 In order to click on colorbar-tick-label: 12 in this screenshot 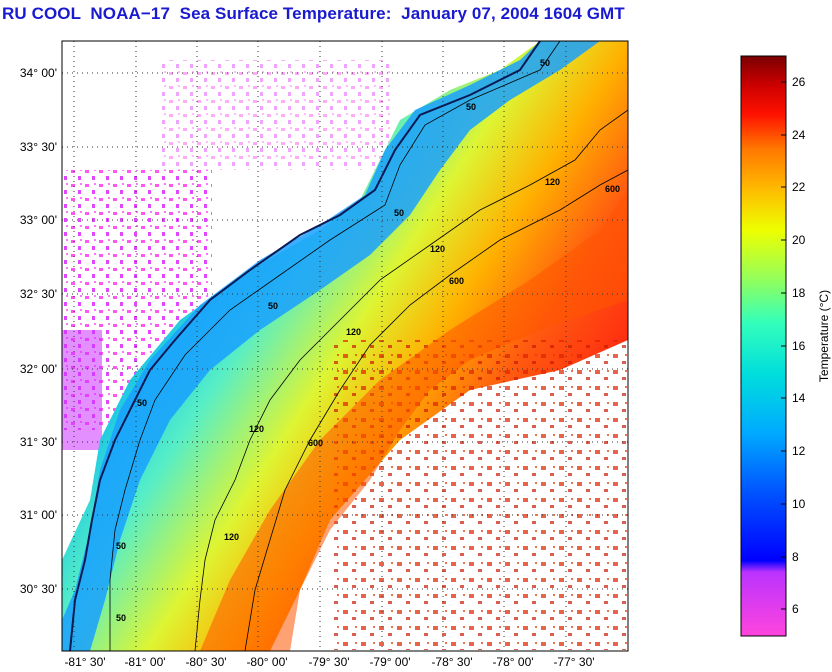, I will do `click(799, 451)`.